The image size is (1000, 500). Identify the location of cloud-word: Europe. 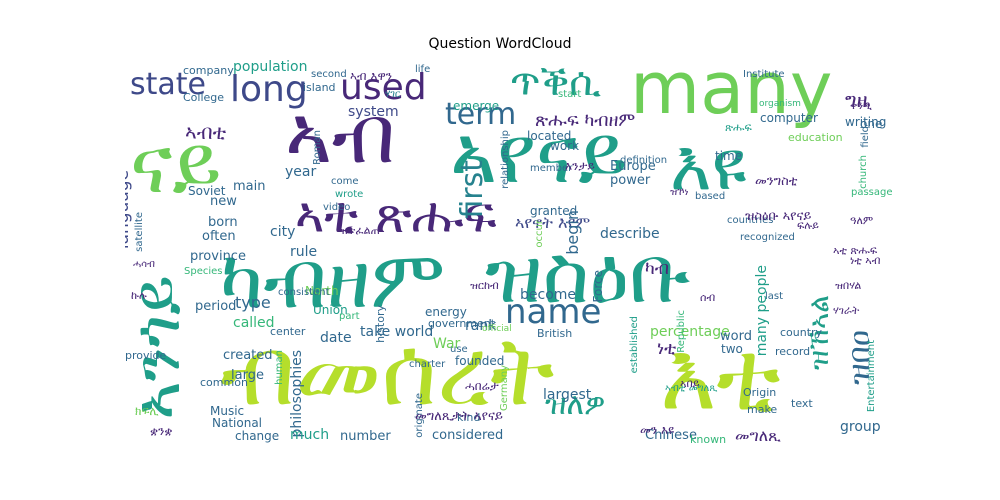
(633, 166).